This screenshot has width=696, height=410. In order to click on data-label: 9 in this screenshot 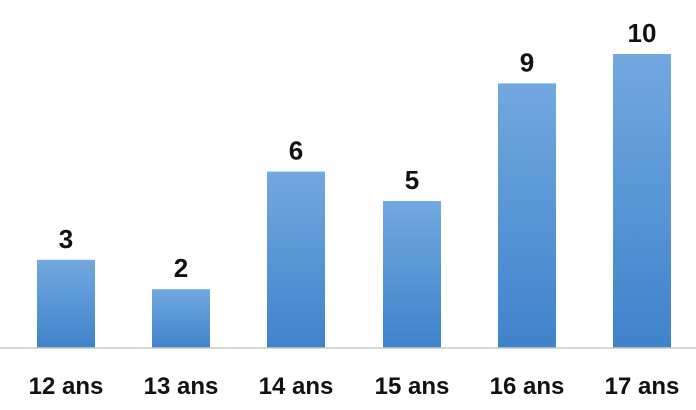, I will do `click(527, 62)`.